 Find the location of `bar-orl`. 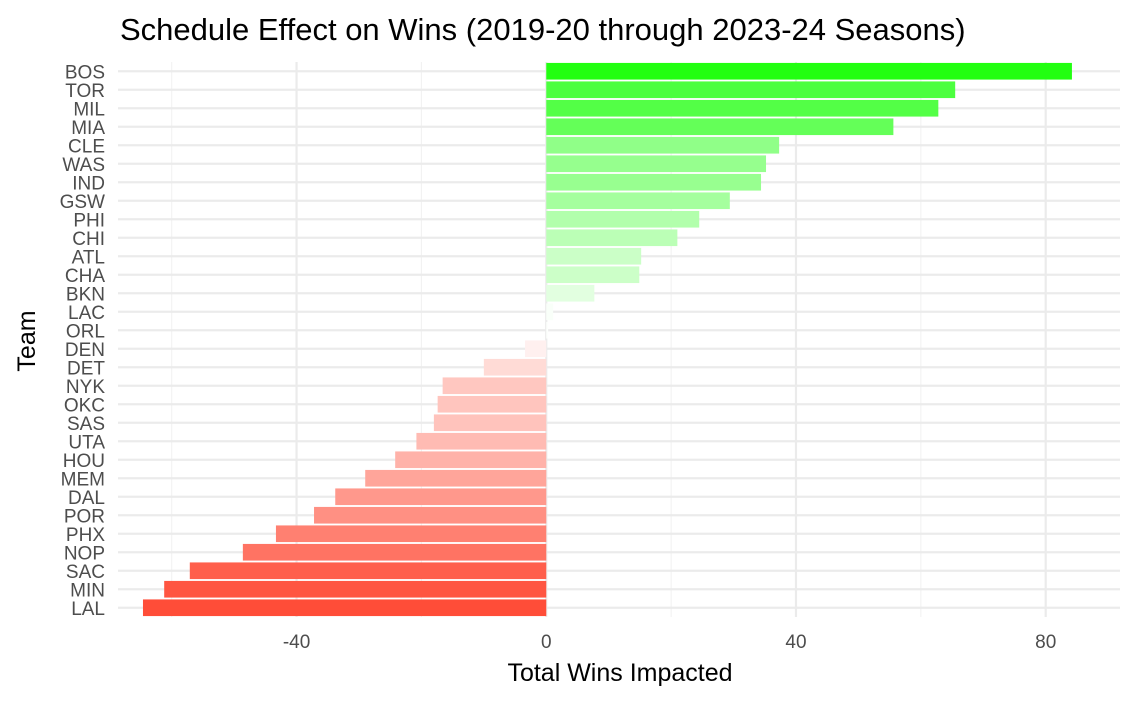

bar-orl is located at coordinates (547, 330).